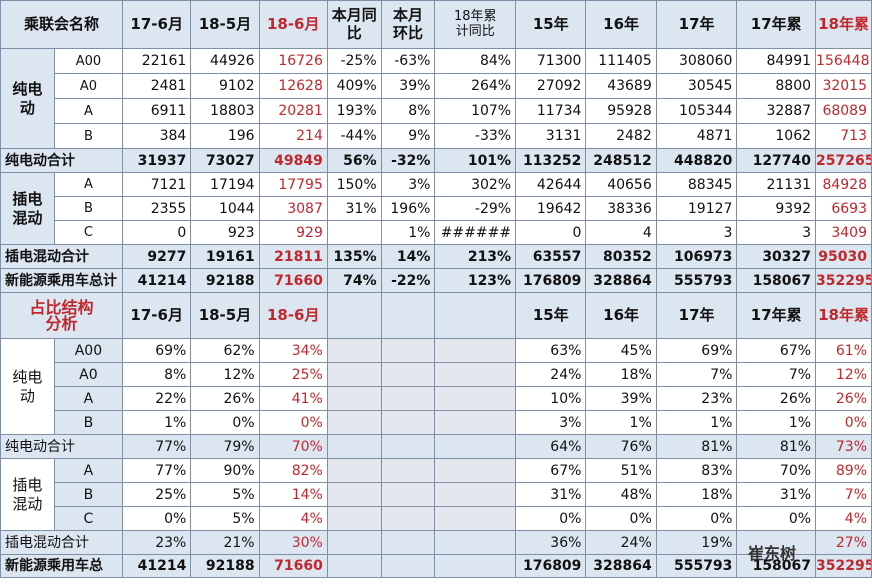  I want to click on share-cell: 31%, so click(551, 494).